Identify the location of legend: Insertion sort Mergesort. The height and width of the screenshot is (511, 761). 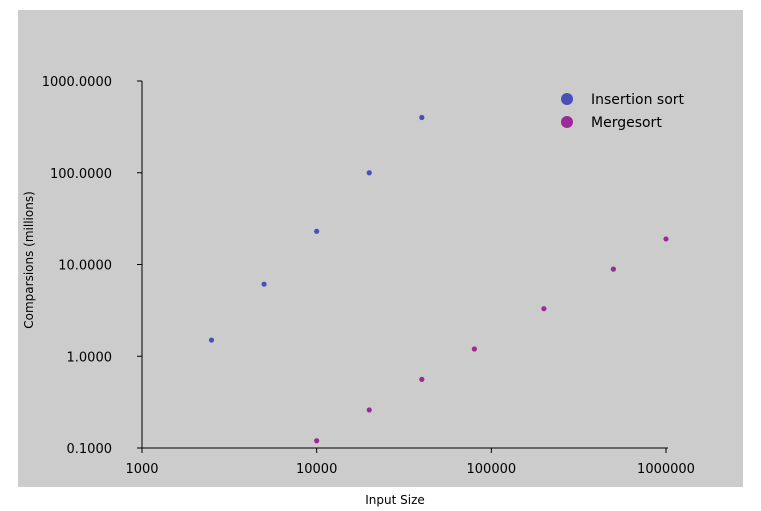
(623, 111).